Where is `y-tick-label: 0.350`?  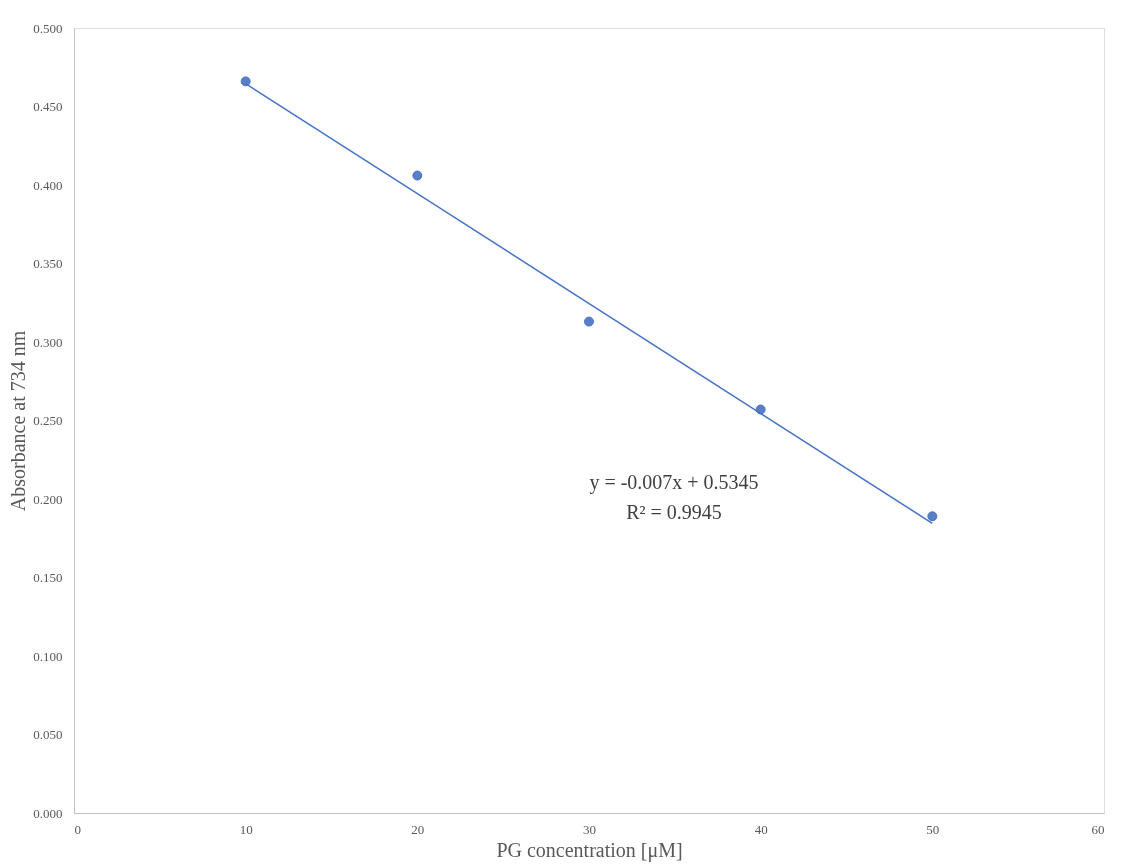
y-tick-label: 0.350 is located at coordinates (48, 263).